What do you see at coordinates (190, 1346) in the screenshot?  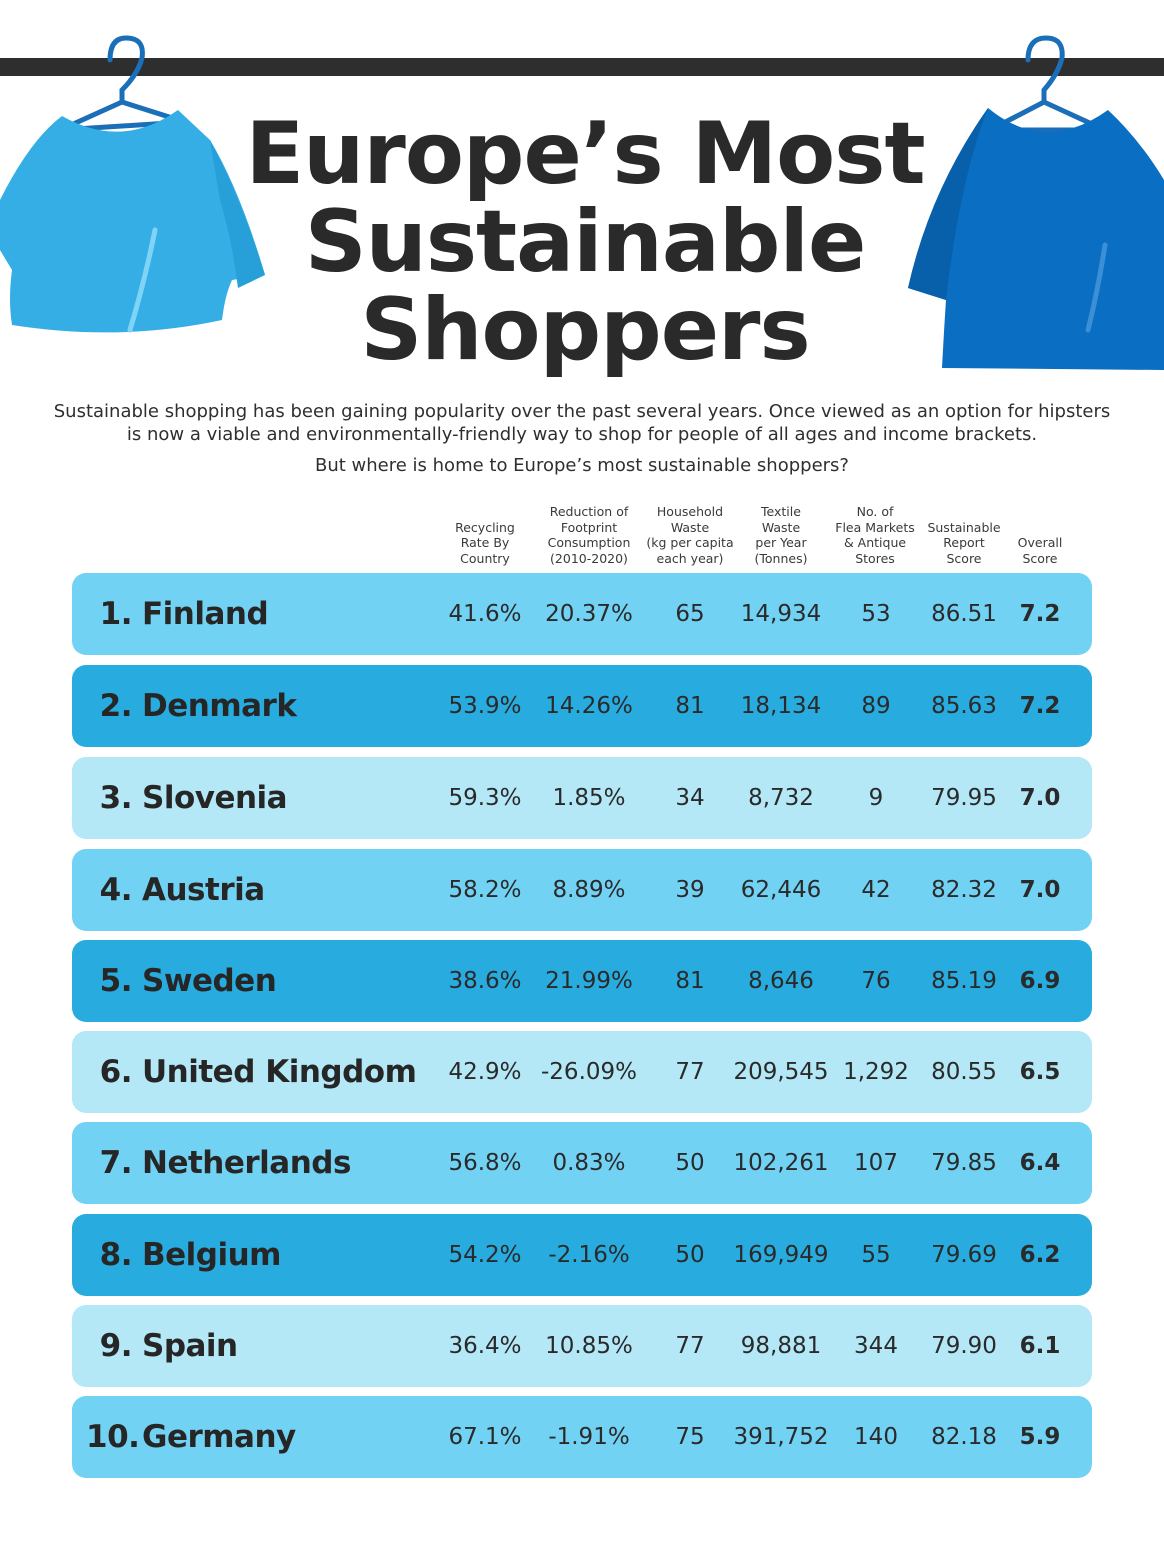 I see `country-label: Spain` at bounding box center [190, 1346].